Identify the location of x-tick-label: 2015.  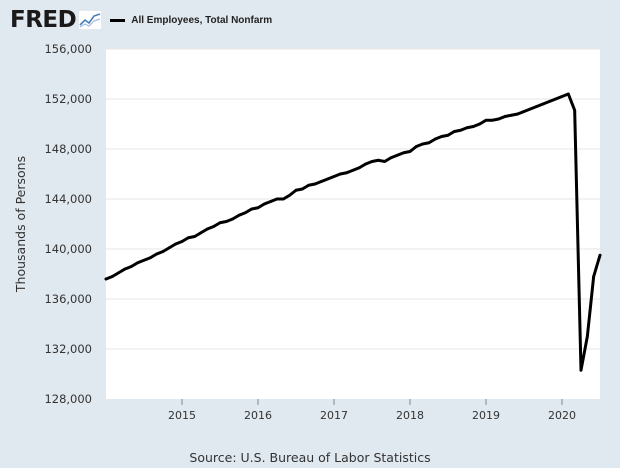
(182, 415).